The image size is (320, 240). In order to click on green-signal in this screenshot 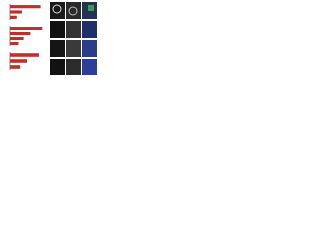, I will do `click(91, 8)`.